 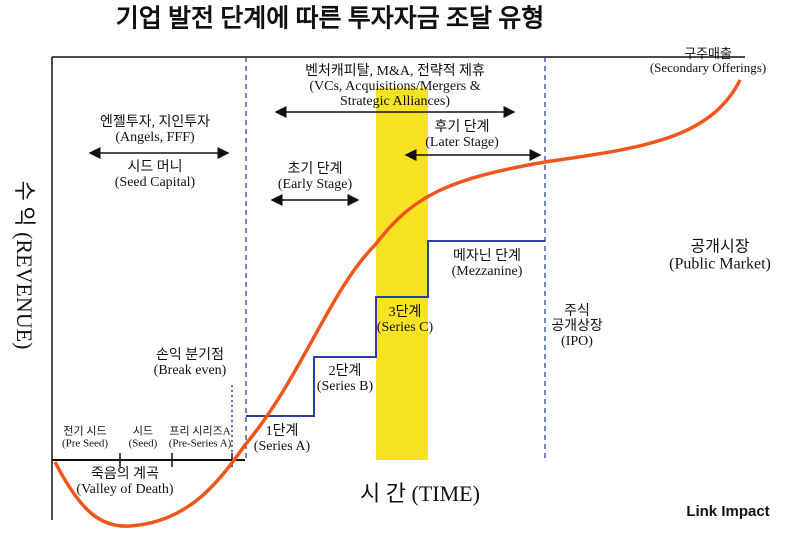 What do you see at coordinates (720, 264) in the screenshot?
I see `label-text: (Public Market)` at bounding box center [720, 264].